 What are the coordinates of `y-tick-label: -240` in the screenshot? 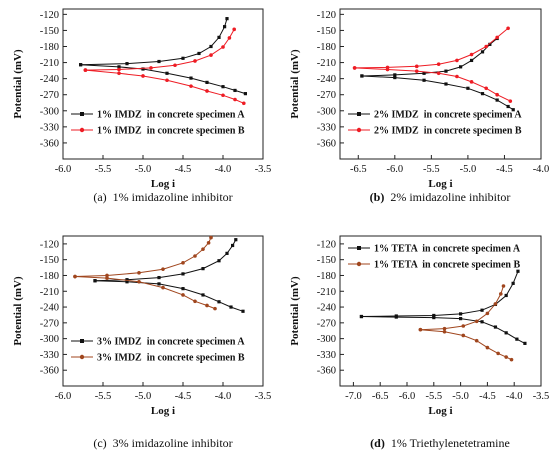 It's located at (326, 79).